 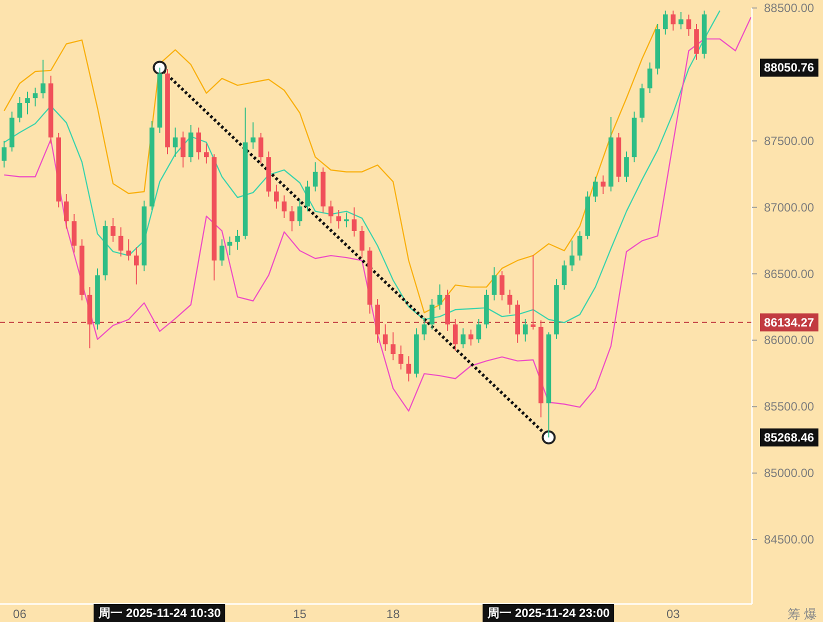 What do you see at coordinates (789, 340) in the screenshot?
I see `y-tick-label: 86000.00` at bounding box center [789, 340].